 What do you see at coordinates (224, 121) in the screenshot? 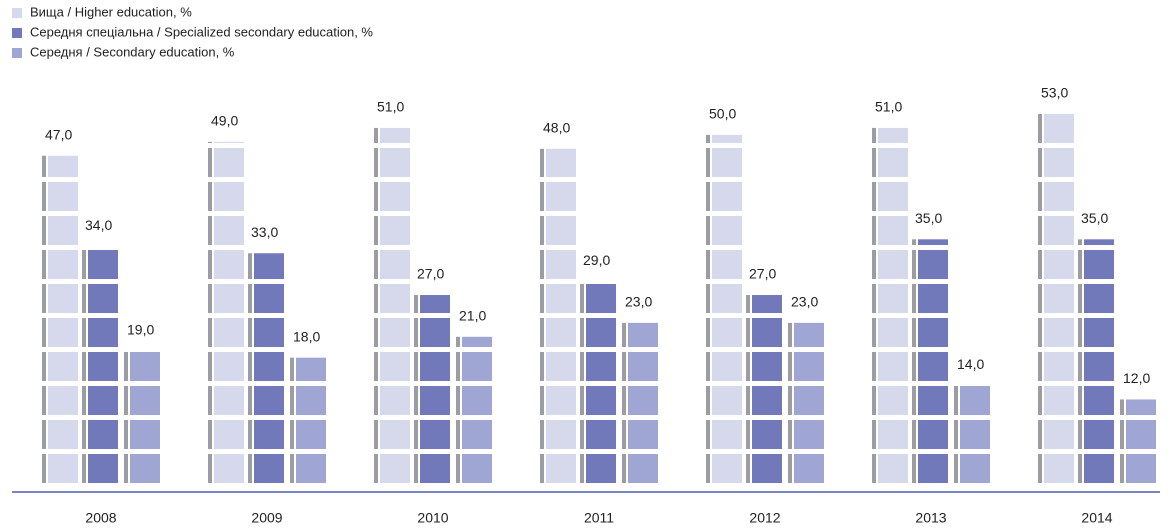
I see `data-label: 49,0` at bounding box center [224, 121].